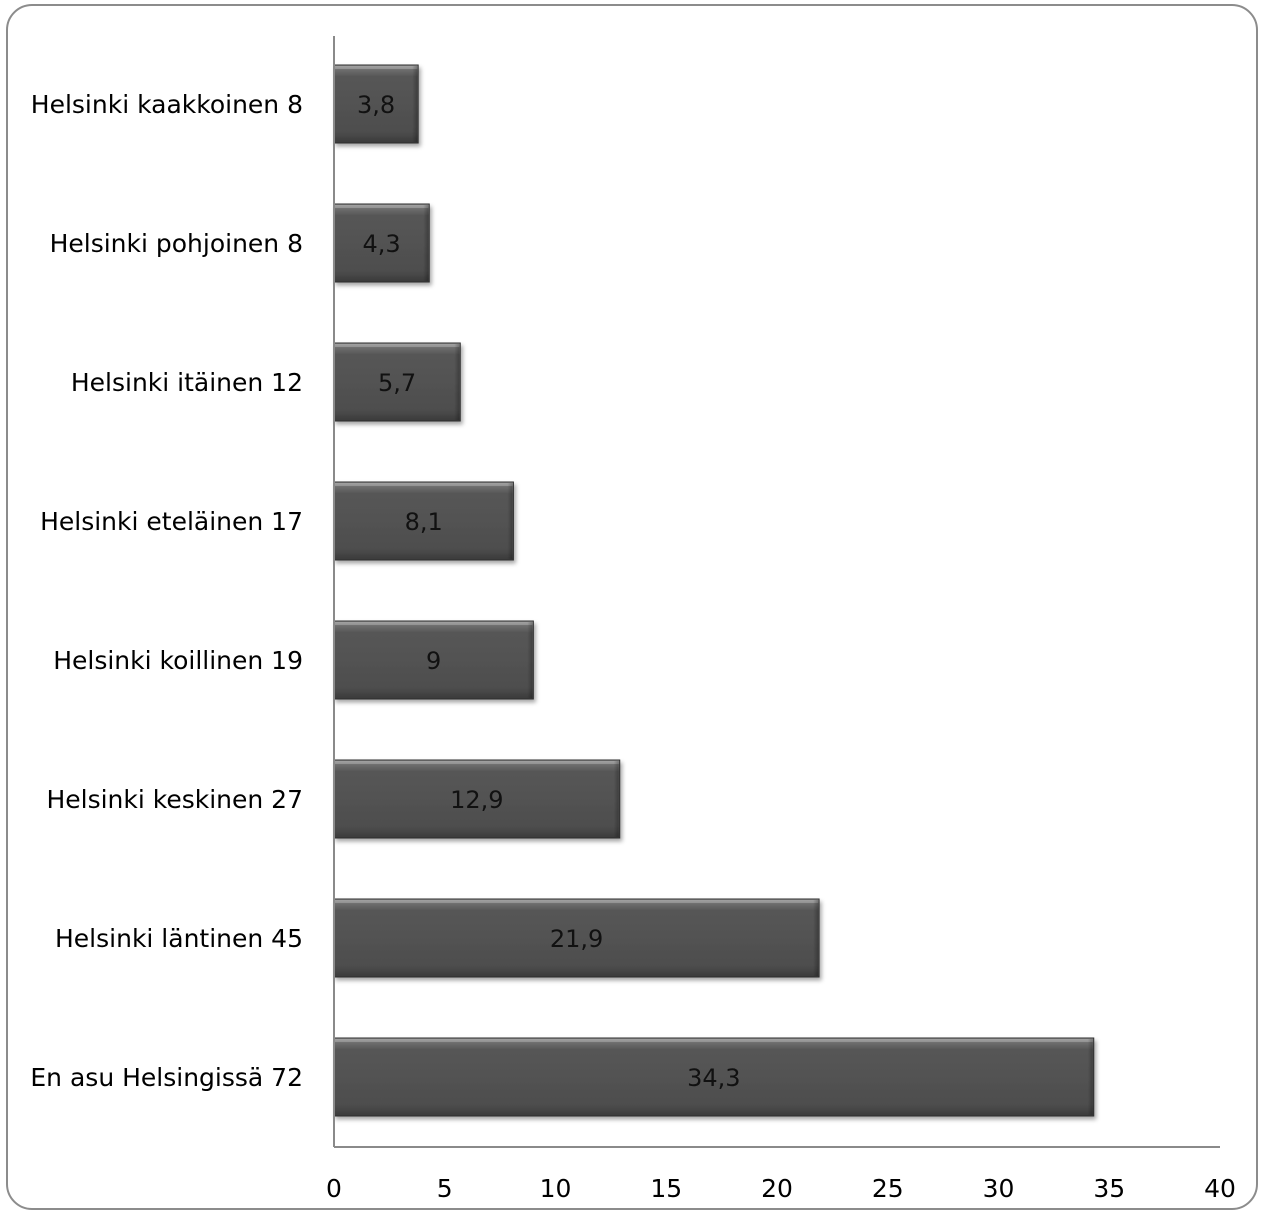 This screenshot has height=1218, width=1266. What do you see at coordinates (179, 938) in the screenshot?
I see `category-label: Helsinki läntinen 45` at bounding box center [179, 938].